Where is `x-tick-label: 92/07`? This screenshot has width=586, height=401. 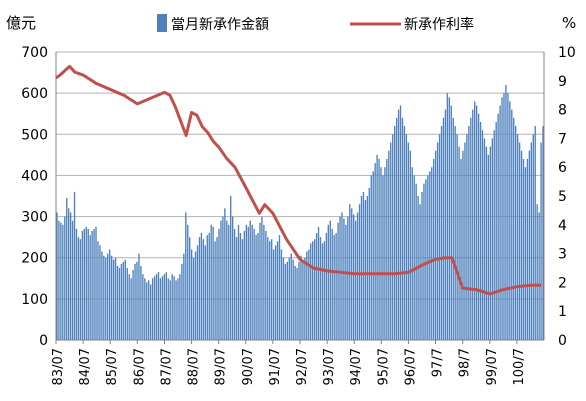
x-tick-label: 92/07 is located at coordinates (302, 366).